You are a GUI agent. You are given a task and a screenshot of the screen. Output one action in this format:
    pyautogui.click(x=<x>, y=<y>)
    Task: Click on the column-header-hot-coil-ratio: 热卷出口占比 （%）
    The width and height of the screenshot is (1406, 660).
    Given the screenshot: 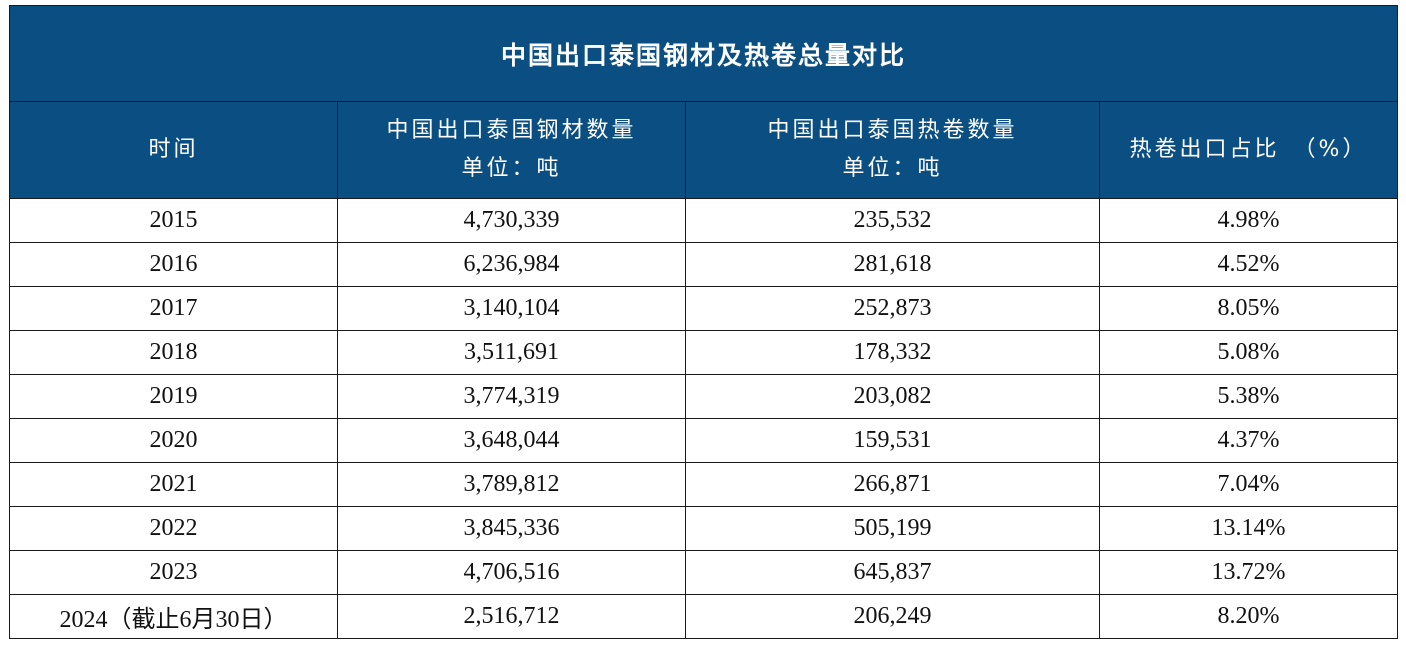 What is the action you would take?
    pyautogui.click(x=1248, y=150)
    